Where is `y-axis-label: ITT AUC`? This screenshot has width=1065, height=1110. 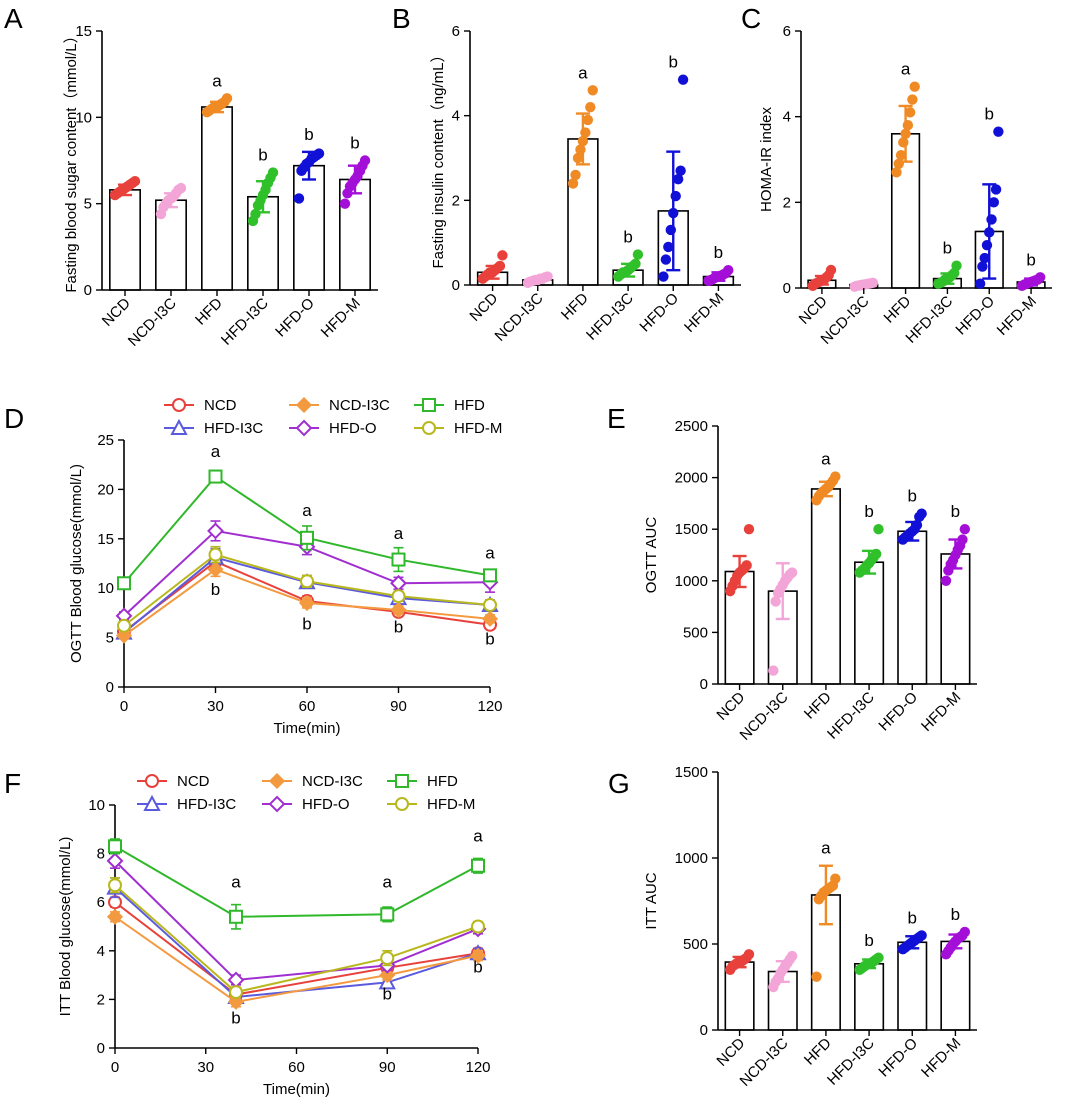 y-axis-label: ITT AUC is located at coordinates (651, 900).